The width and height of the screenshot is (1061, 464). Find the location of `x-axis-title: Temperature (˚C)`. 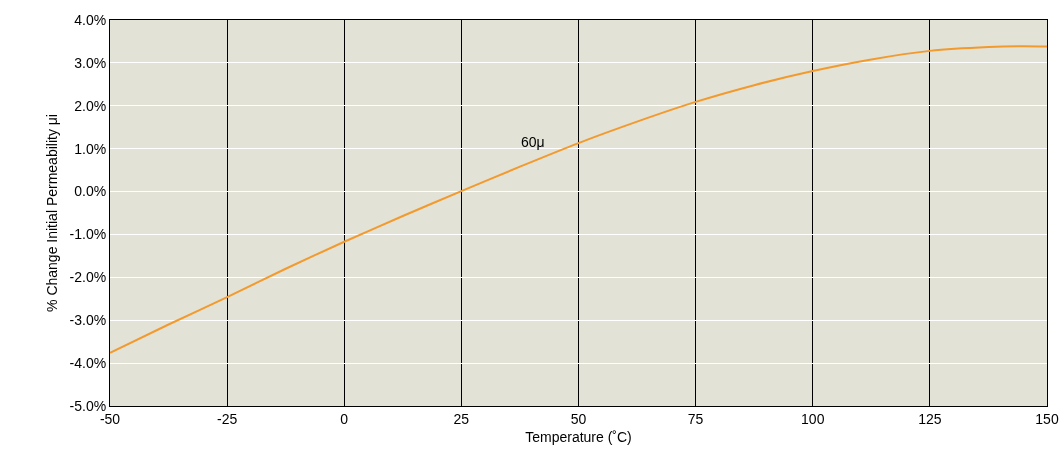

x-axis-title: Temperature (˚C) is located at coordinates (578, 437).